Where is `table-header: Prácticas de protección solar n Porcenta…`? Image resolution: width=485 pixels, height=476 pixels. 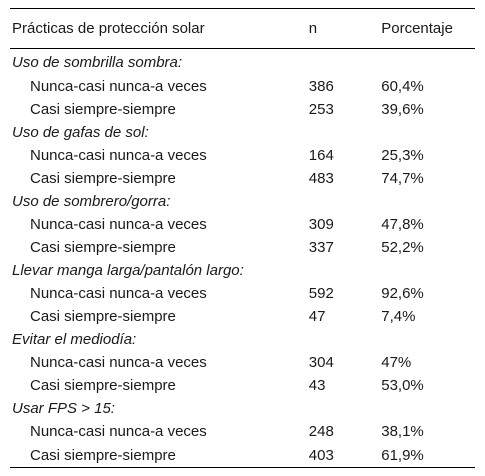 table-header: Prácticas de protección solar n Porcenta… is located at coordinates (242, 28).